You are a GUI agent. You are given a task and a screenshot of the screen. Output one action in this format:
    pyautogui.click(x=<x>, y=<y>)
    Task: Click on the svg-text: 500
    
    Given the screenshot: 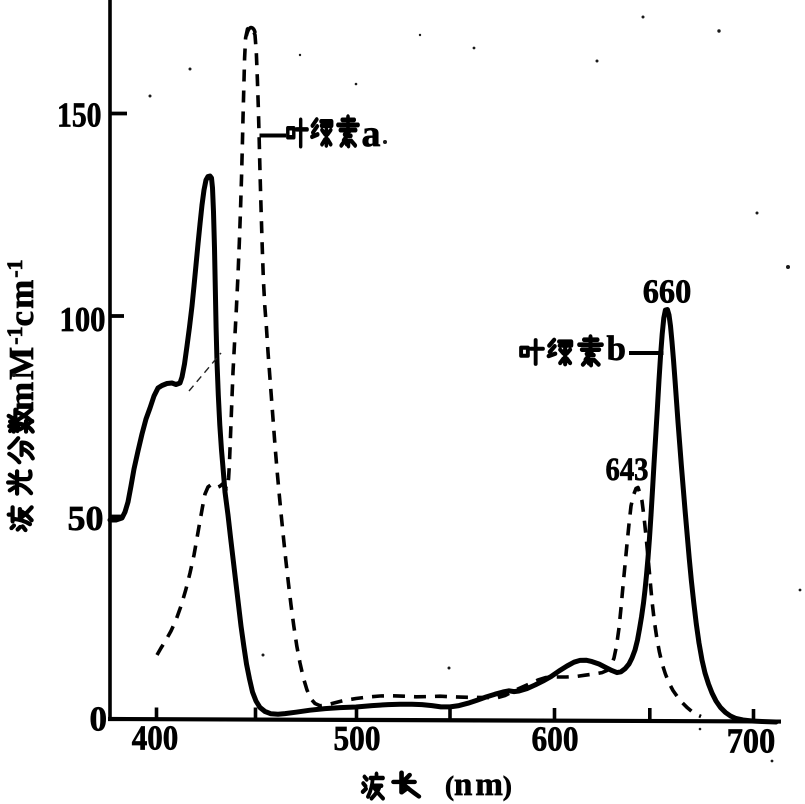 What is the action you would take?
    pyautogui.click(x=357, y=738)
    